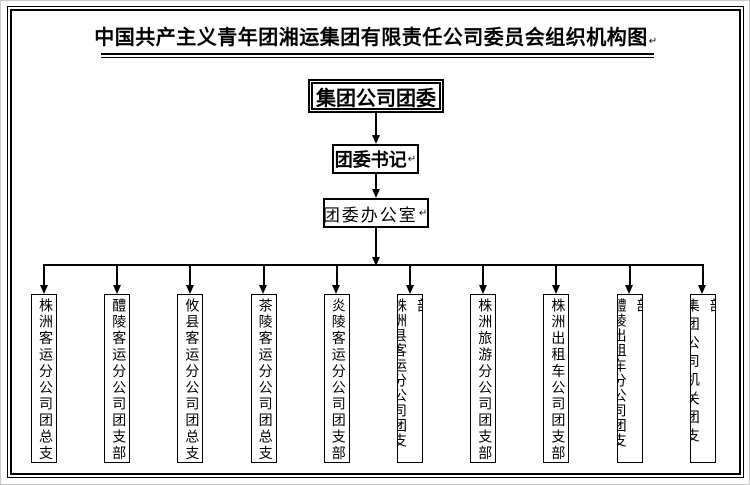  Describe the element at coordinates (377, 57) in the screenshot. I see `title-underline-bottom` at that location.